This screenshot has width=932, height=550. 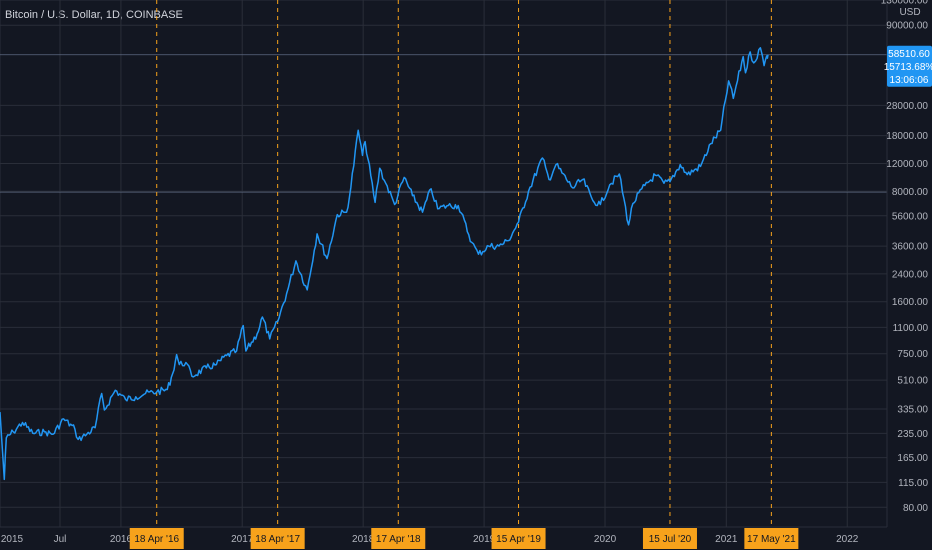 I want to click on y-tick-label: 750.00, so click(x=912, y=354).